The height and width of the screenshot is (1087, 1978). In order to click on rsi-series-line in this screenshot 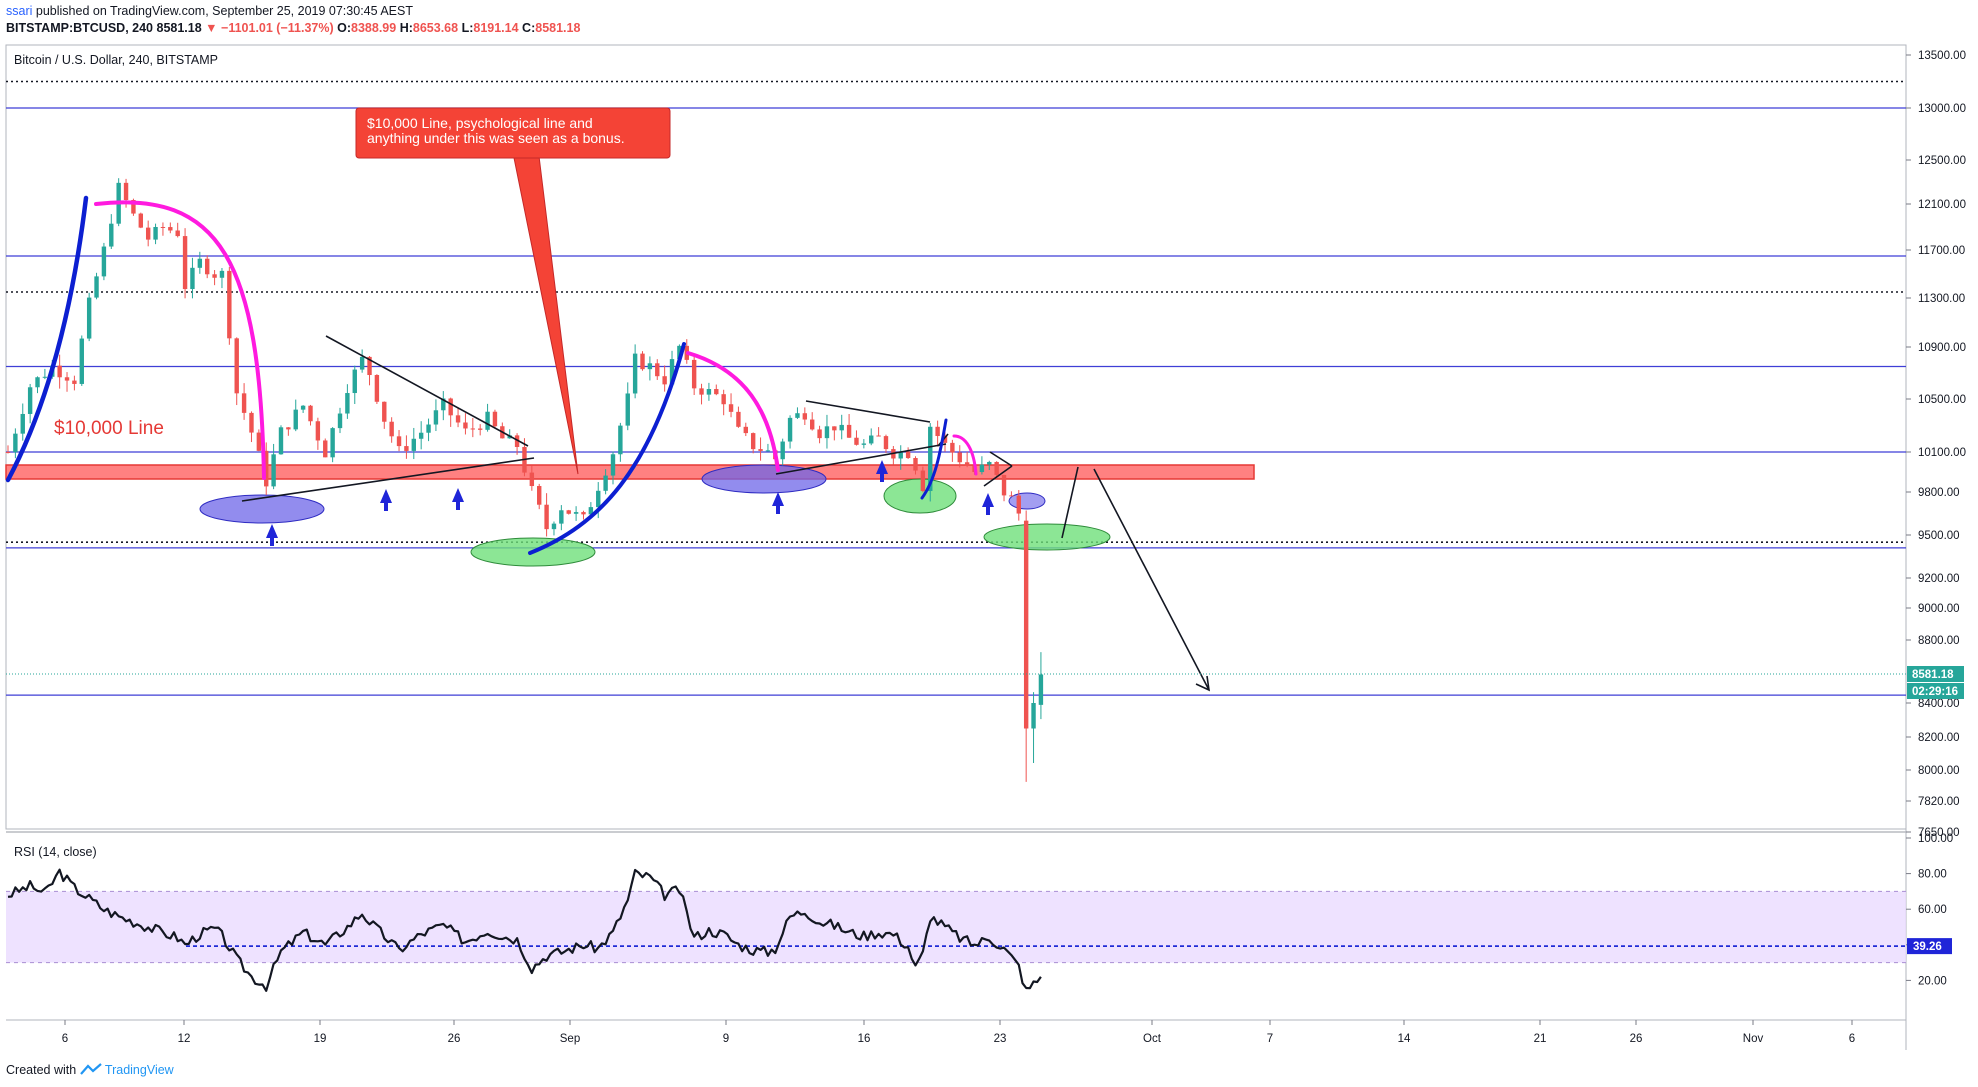, I will do `click(524, 930)`.